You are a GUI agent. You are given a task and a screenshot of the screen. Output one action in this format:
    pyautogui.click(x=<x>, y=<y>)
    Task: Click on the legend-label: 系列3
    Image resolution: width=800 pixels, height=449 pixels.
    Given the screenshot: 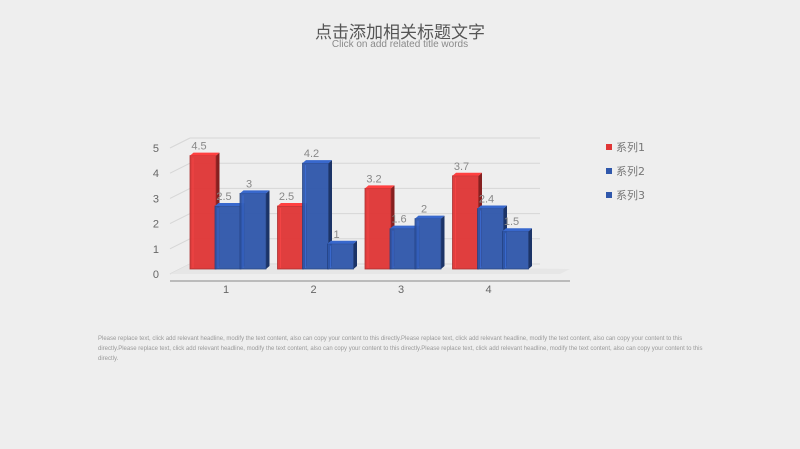 What is the action you would take?
    pyautogui.click(x=630, y=195)
    